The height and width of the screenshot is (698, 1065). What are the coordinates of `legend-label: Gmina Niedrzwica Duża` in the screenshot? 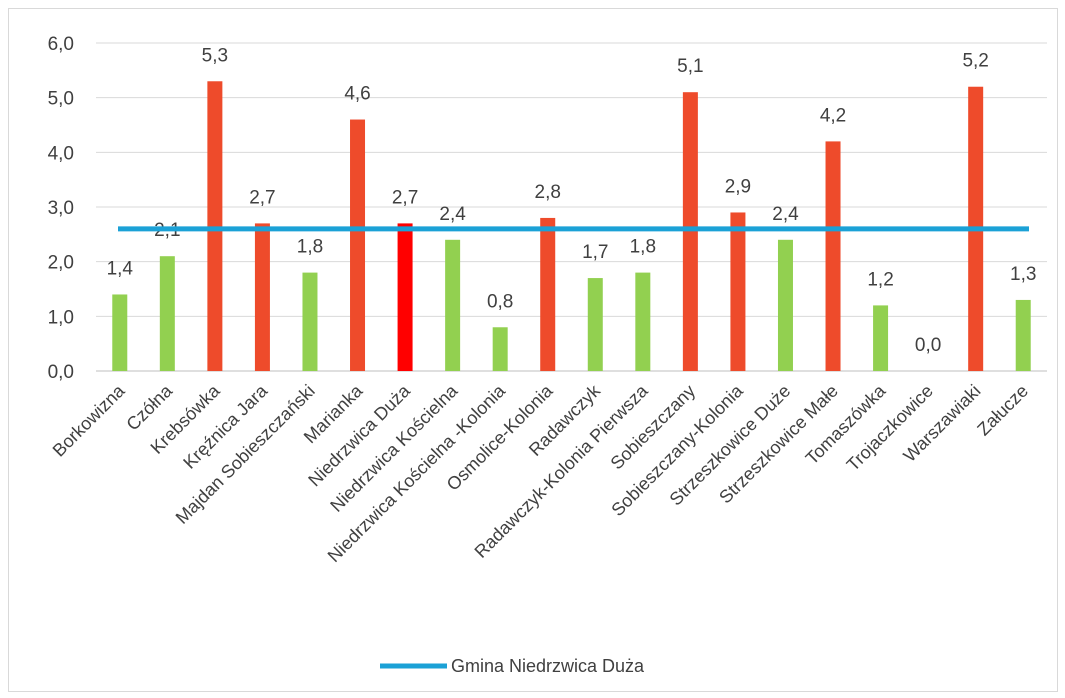 It's located at (548, 666).